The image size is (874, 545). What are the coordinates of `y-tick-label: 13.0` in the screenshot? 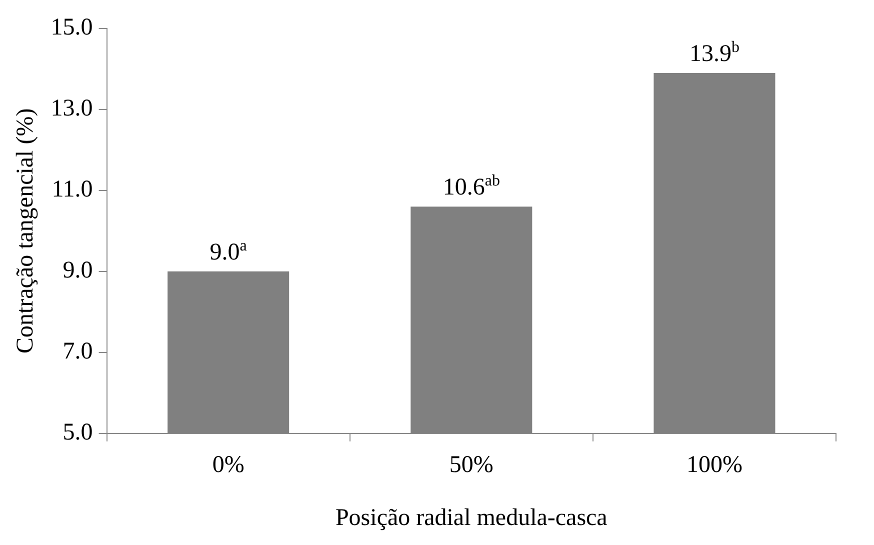 It's located at (71, 109).